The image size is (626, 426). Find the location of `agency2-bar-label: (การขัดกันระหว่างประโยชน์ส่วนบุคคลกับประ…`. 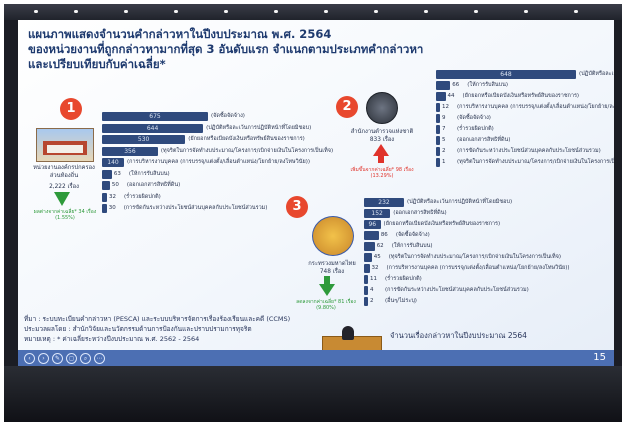

agency2-bar-label: (การขัดกันระหว่างประโยชน์ส่วนบุคคลกับประ… is located at coordinates (529, 151).